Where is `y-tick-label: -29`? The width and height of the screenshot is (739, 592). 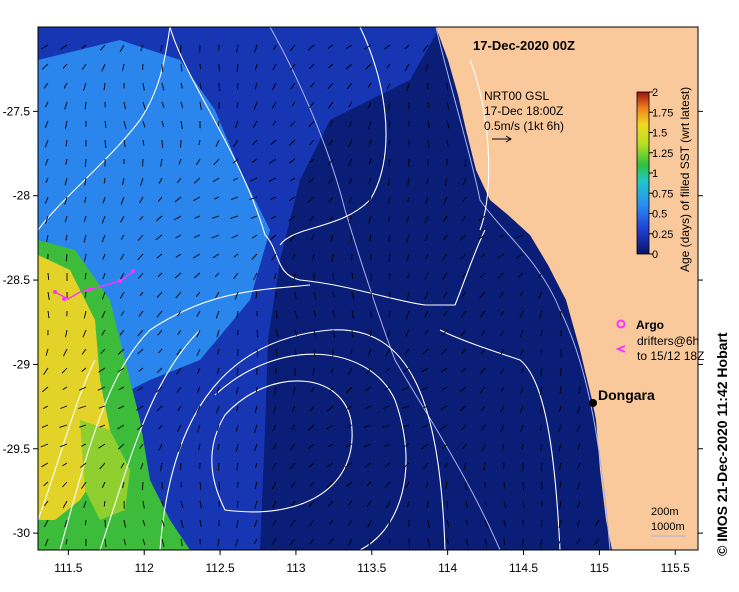 y-tick-label: -29 is located at coordinates (22, 364).